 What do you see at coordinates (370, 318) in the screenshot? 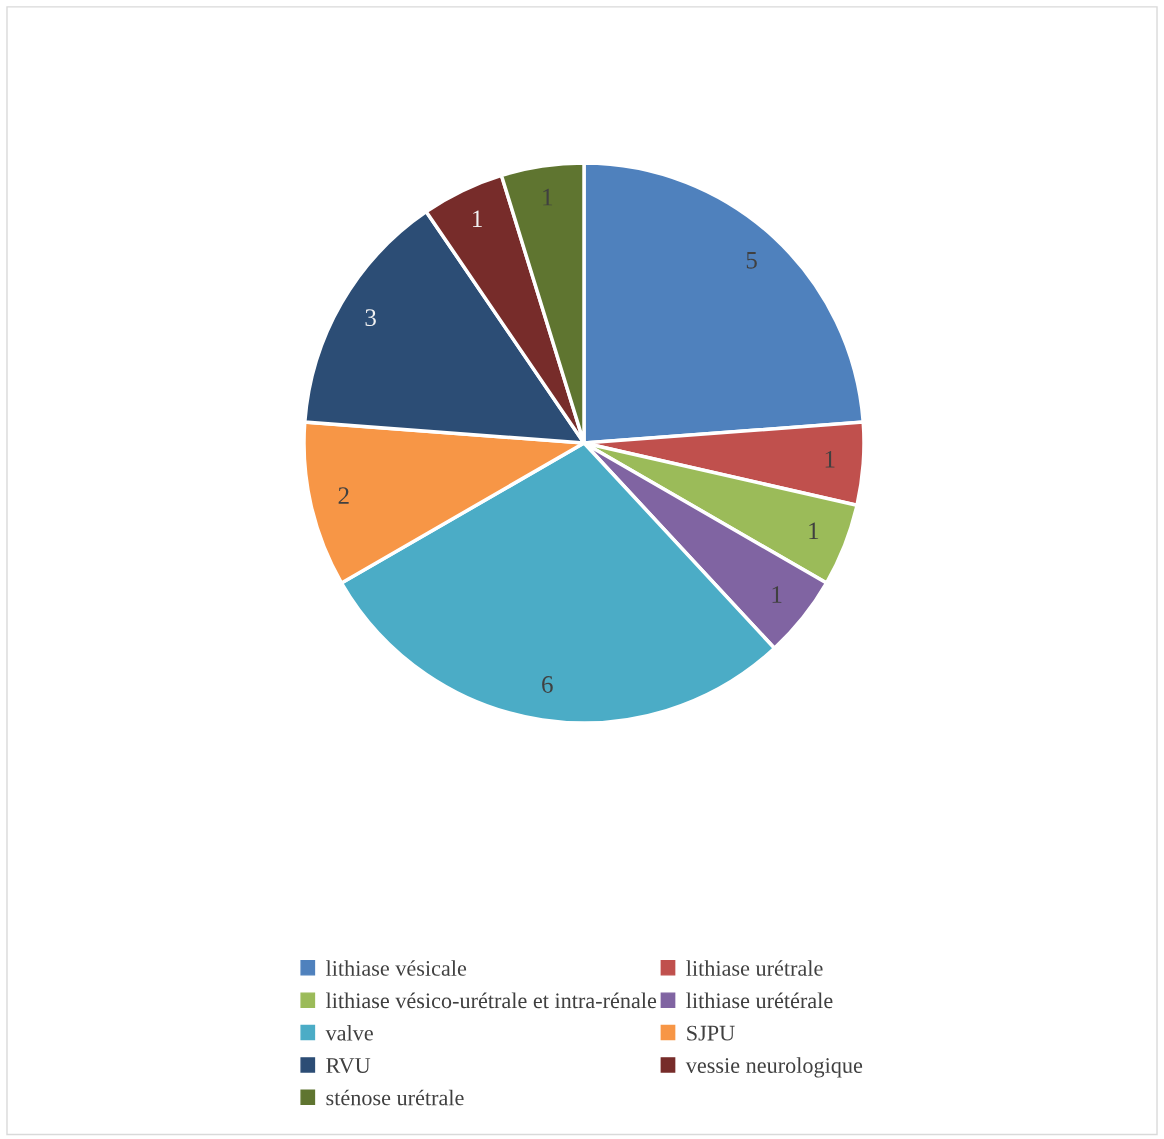
I see `data-label: 3` at bounding box center [370, 318].